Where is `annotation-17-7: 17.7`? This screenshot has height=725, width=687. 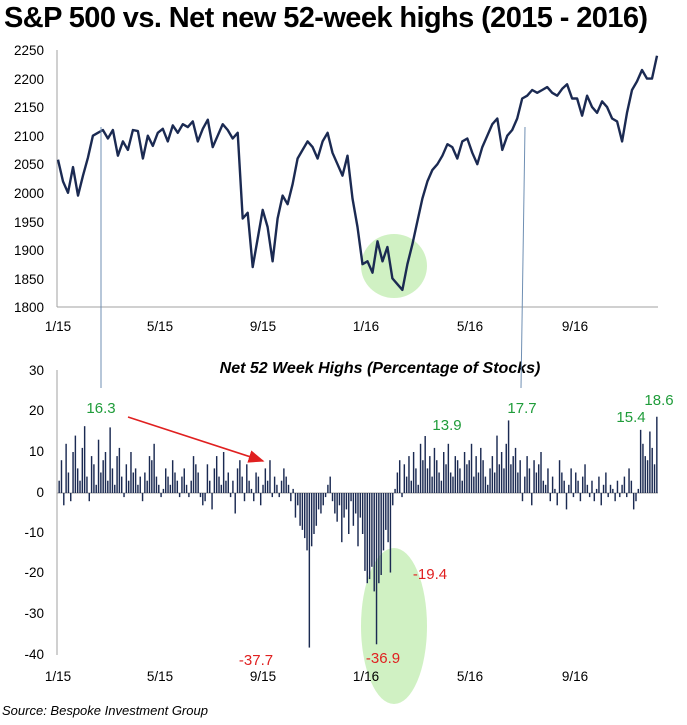 annotation-17-7: 17.7 is located at coordinates (521, 408).